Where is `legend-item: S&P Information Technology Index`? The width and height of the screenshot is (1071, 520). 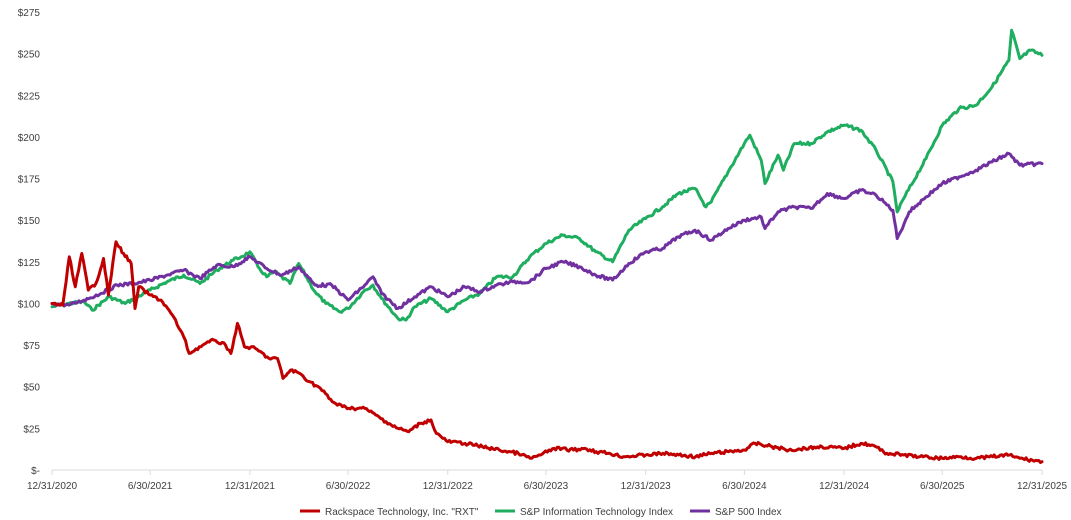
legend-item: S&P Information Technology Index is located at coordinates (584, 512).